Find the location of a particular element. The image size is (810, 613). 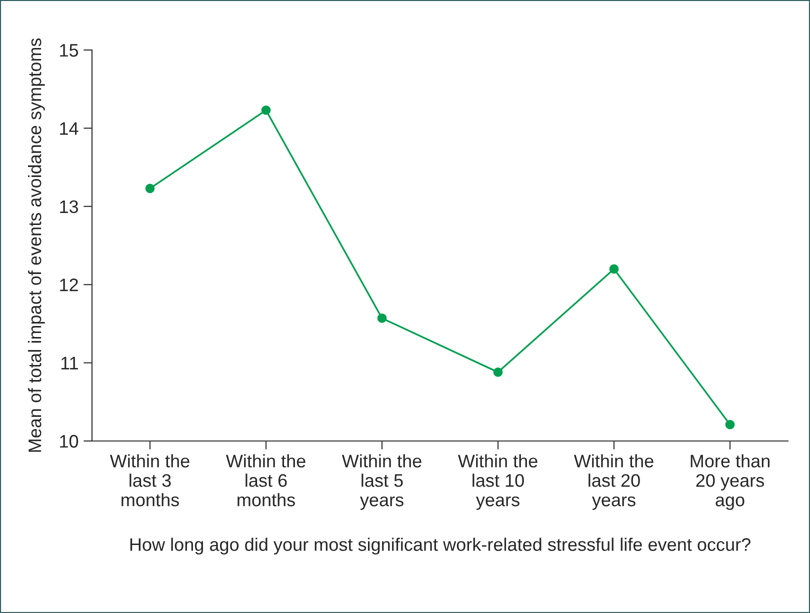

y-tick-label: 12 is located at coordinates (69, 285).